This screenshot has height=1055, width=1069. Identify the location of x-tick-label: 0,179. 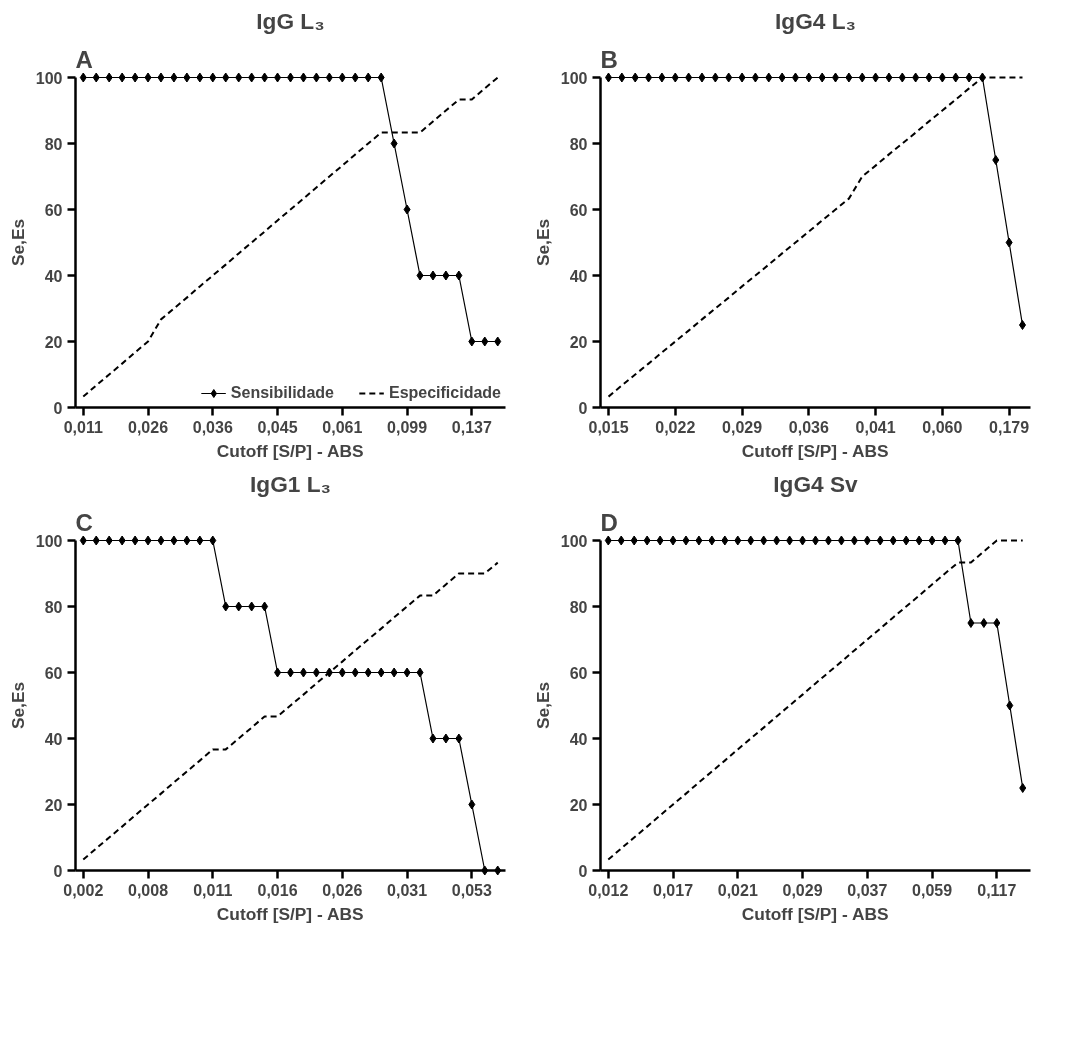
(1009, 427).